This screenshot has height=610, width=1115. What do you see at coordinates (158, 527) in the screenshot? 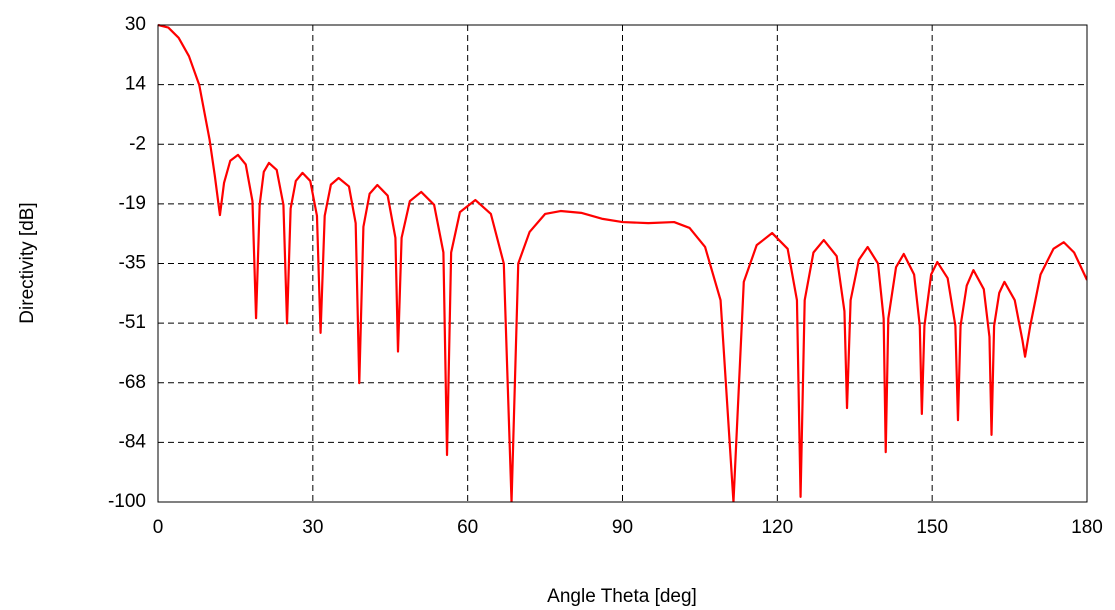
I see `x-tick-label: 0` at bounding box center [158, 527].